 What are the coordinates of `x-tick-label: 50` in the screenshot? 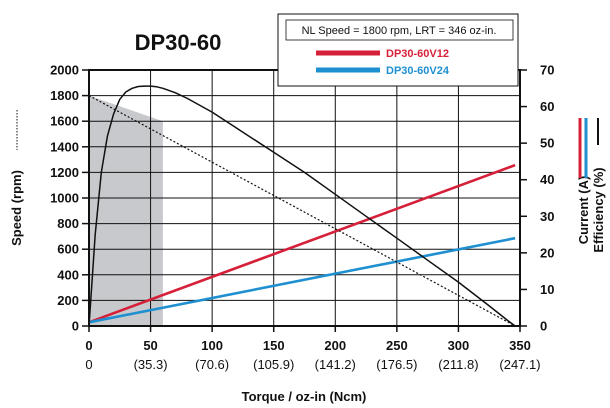 It's located at (150, 345).